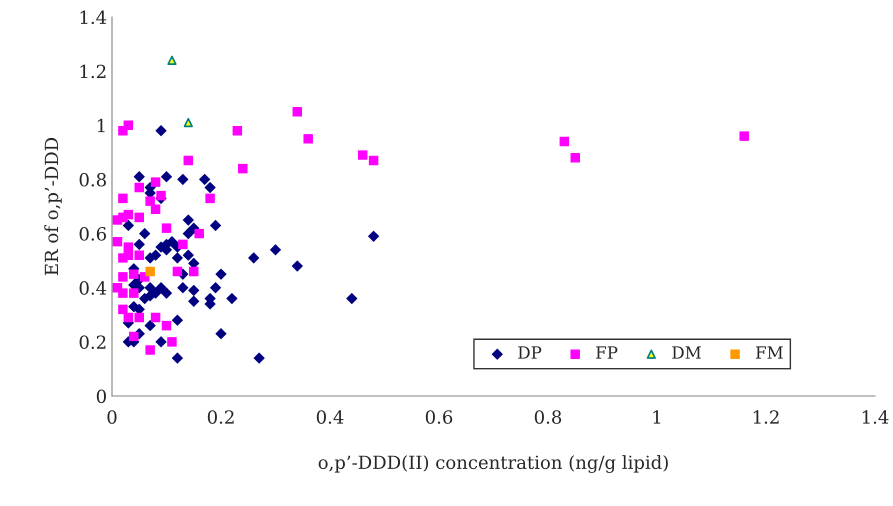  What do you see at coordinates (548, 417) in the screenshot?
I see `x-tick-label: 0.8` at bounding box center [548, 417].